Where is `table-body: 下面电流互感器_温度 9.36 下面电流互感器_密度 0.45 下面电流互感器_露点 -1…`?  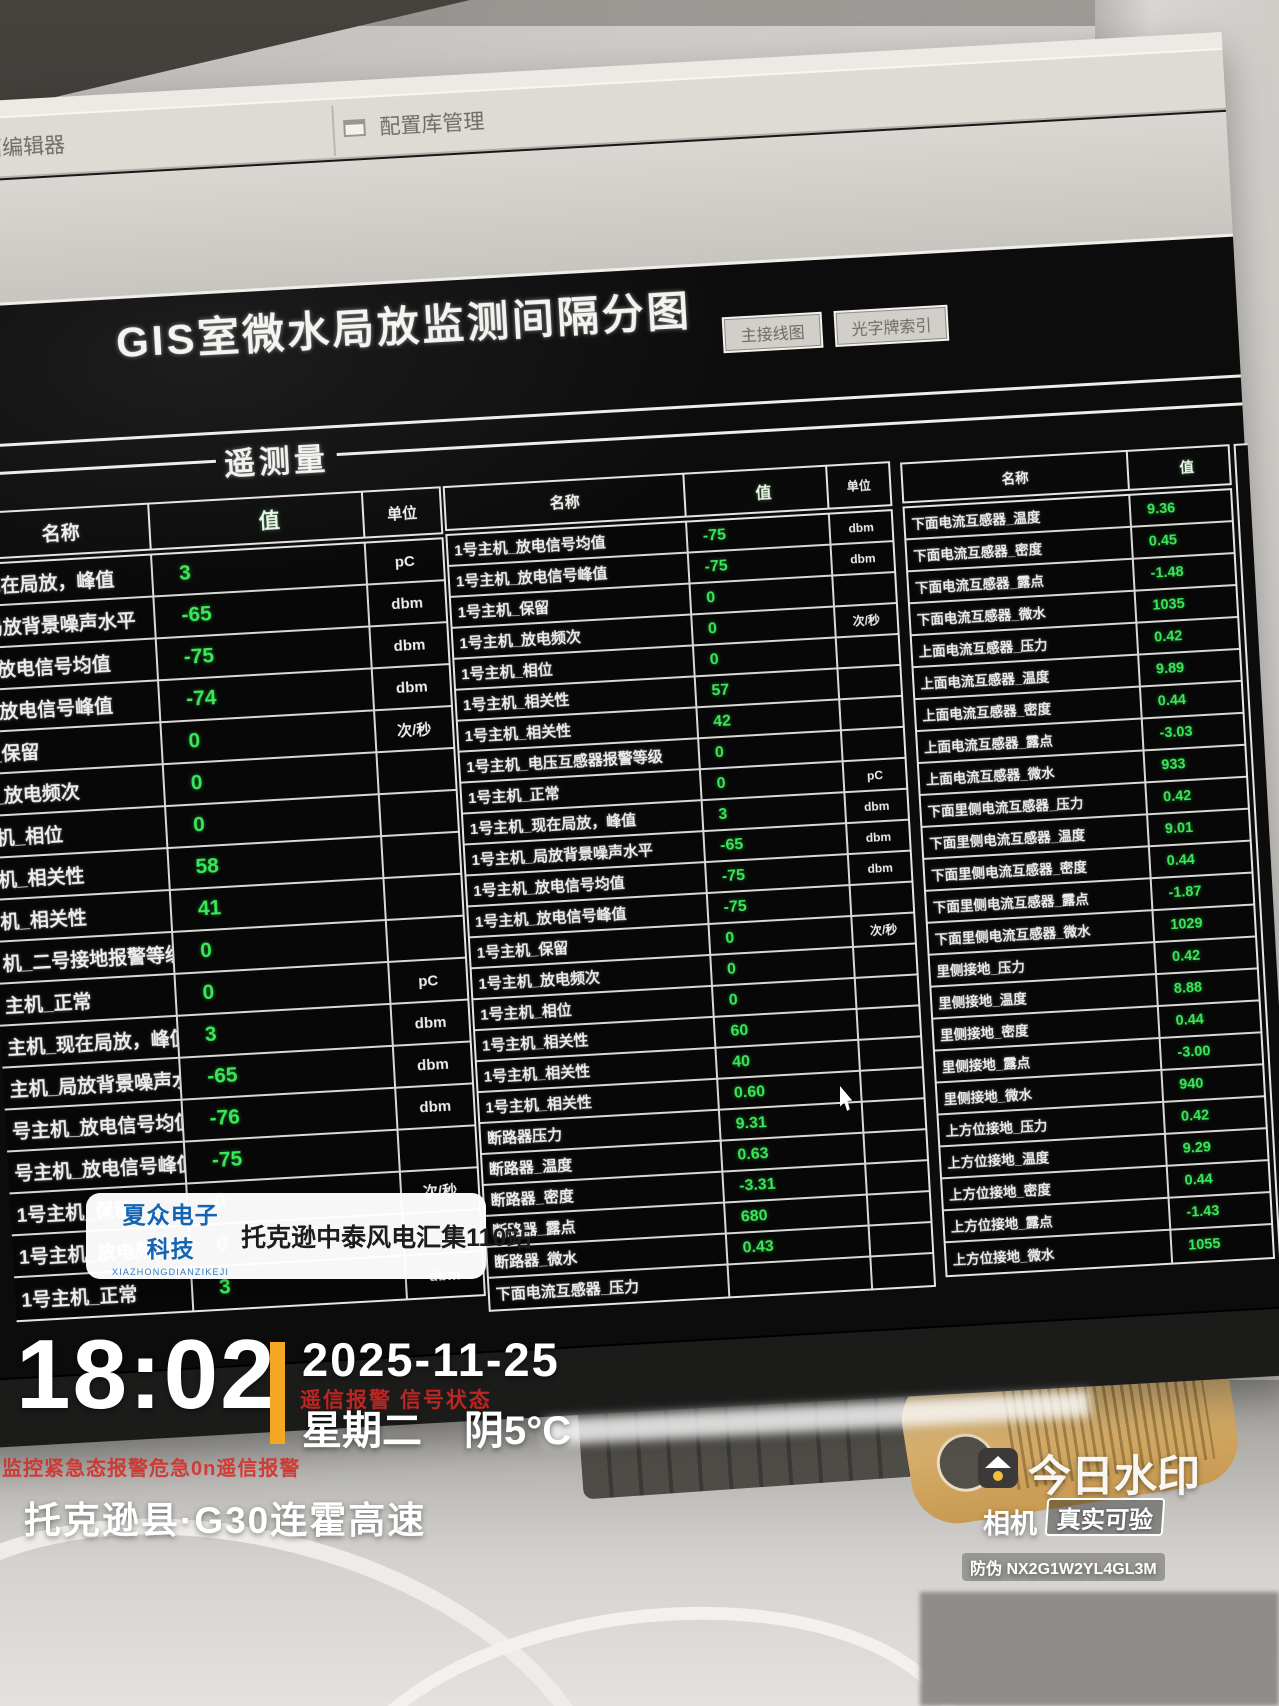 table-body: 下面电流互感器_温度 9.36 下面电流互感器_密度 0.45 下面电流互感器_露点 -1… is located at coordinates (1089, 883).